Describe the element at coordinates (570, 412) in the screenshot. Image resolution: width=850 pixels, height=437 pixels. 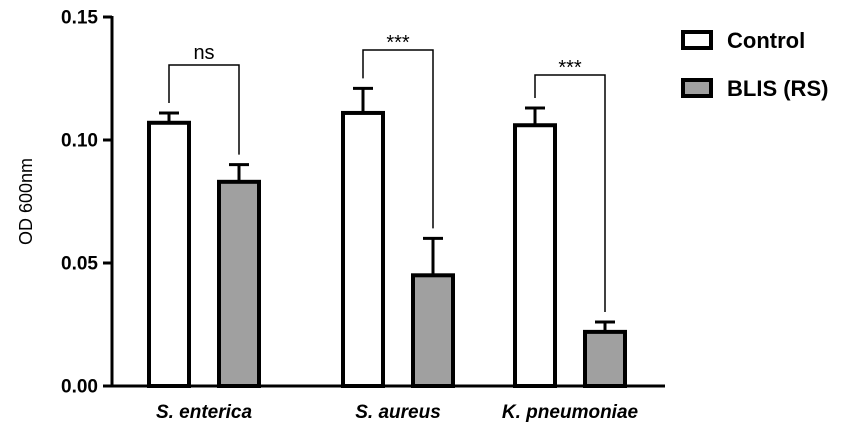
I see `x-tick-label: K. pneumoniae` at that location.